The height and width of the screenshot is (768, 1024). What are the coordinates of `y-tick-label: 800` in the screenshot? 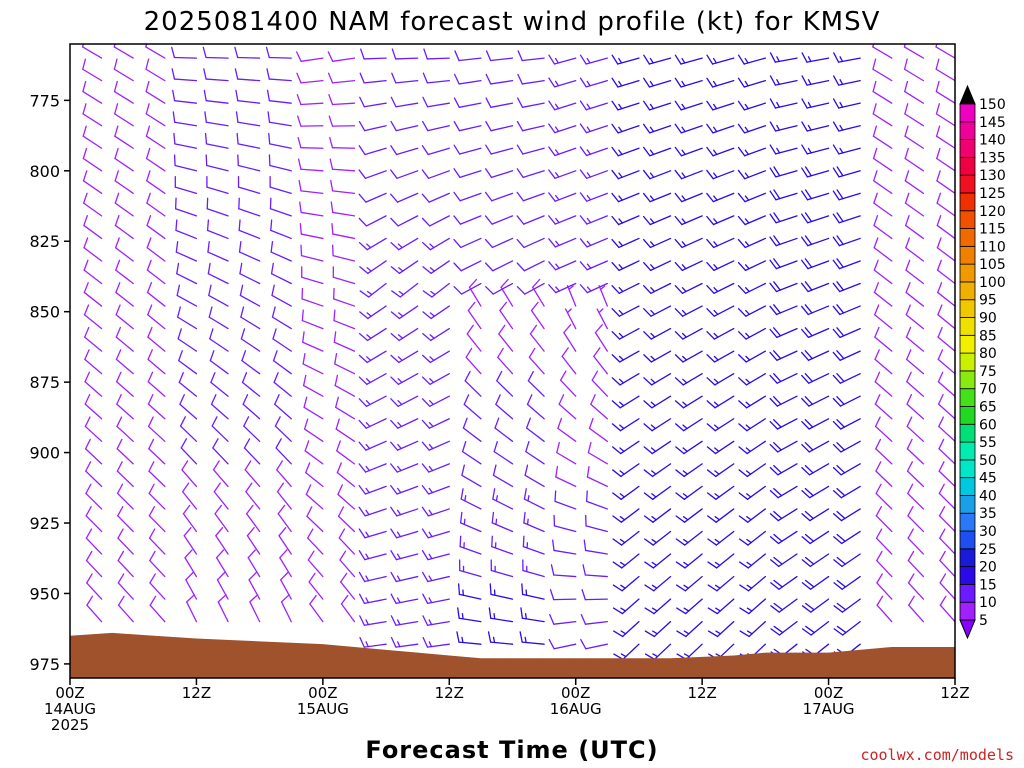 It's located at (44, 171).